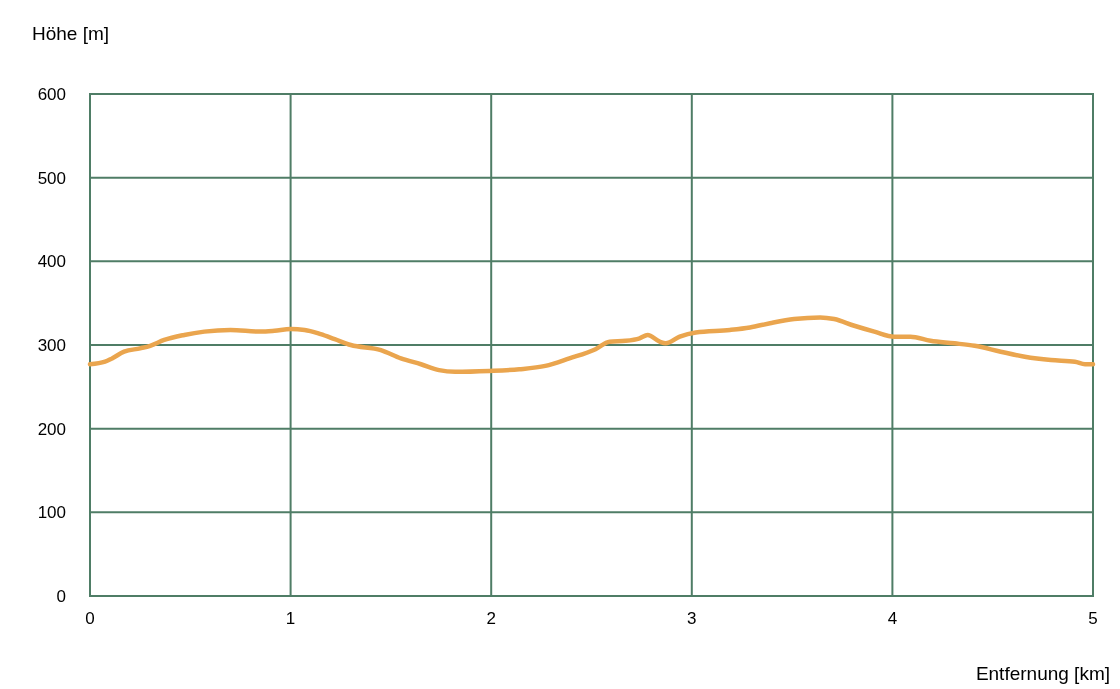  Describe the element at coordinates (290, 618) in the screenshot. I see `x-tick-label: 1` at that location.